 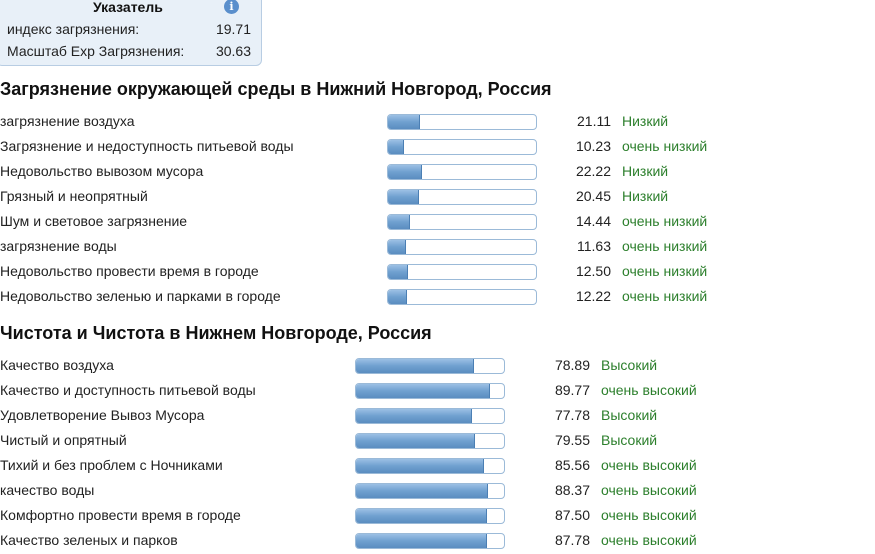 What do you see at coordinates (233, 29) in the screenshot?
I see `index-value-pollution: 19.71` at bounding box center [233, 29].